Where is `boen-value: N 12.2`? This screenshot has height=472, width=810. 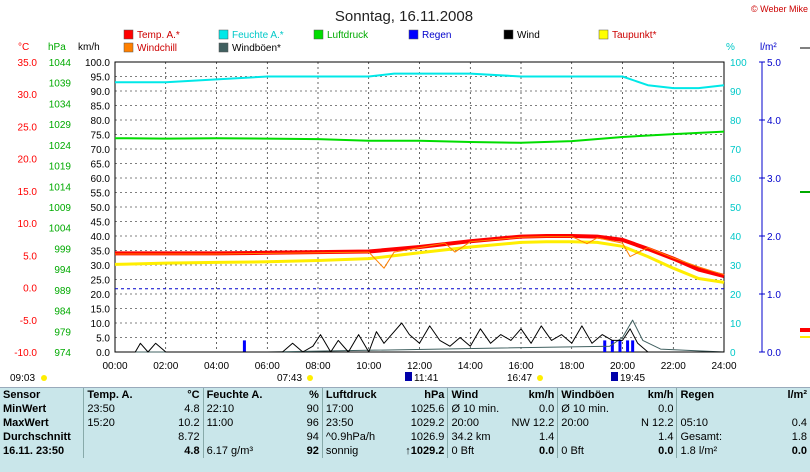
boen-value: N 12.2 is located at coordinates (657, 423).